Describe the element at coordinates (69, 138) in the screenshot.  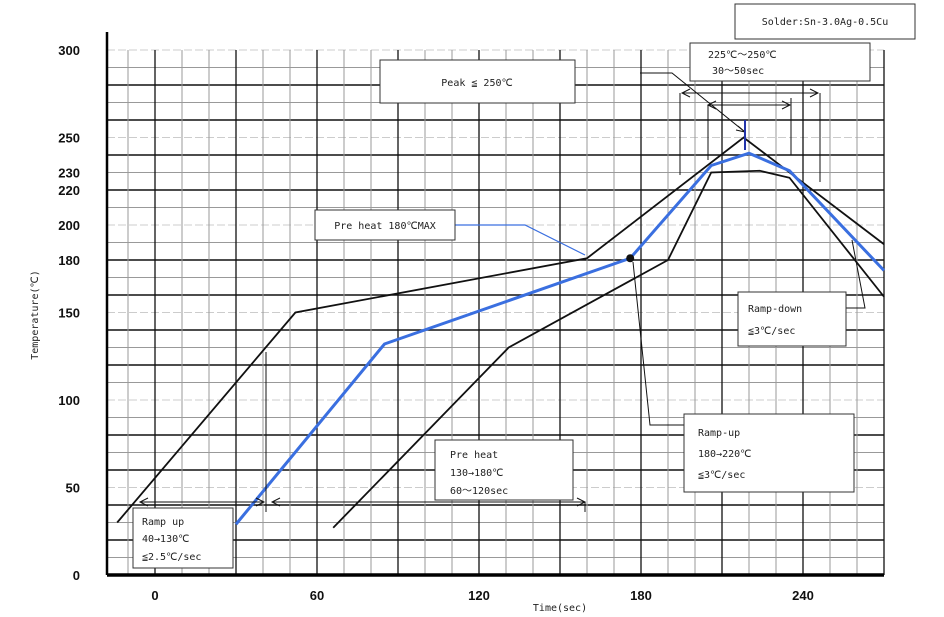
I see `y-tick-label: 250` at that location.